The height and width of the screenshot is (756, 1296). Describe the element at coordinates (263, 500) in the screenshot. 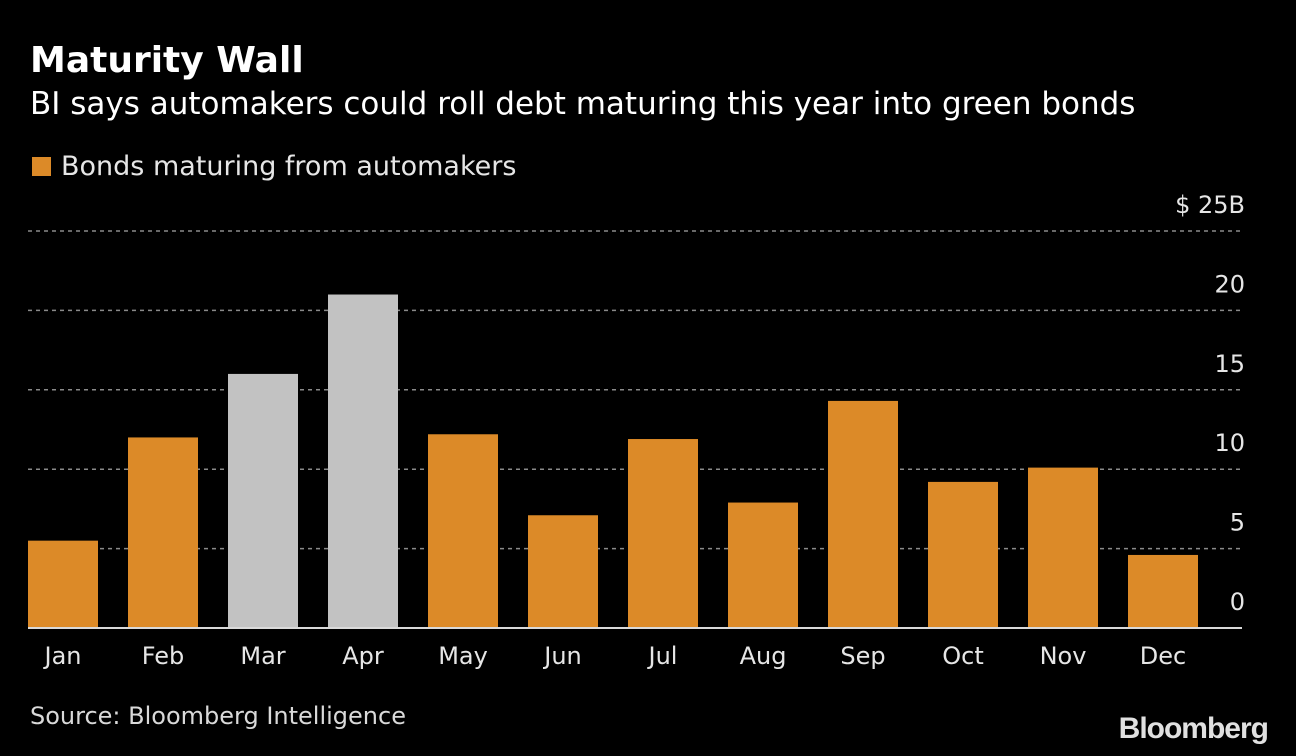

I see `bar-mar` at that location.